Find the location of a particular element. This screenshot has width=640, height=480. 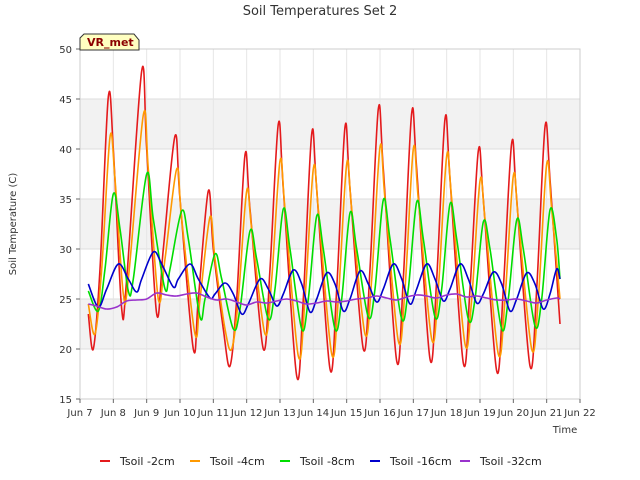

legend-entry: Tsoil -32cm is located at coordinates (510, 461).